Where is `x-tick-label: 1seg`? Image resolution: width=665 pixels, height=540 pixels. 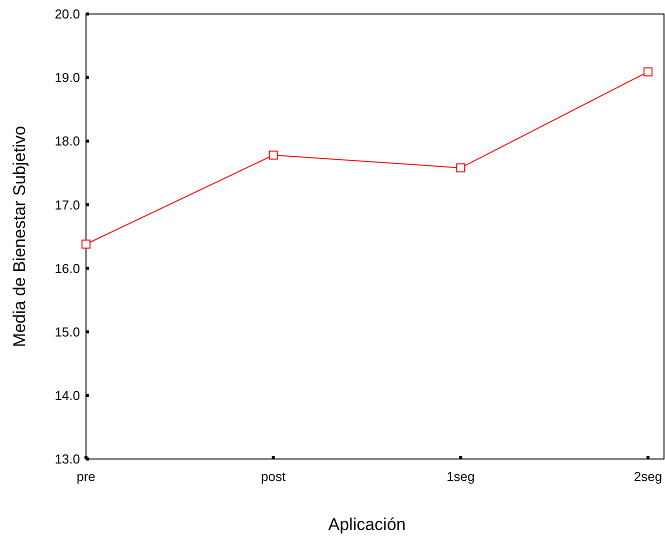
x-tick-label: 1seg is located at coordinates (460, 476).